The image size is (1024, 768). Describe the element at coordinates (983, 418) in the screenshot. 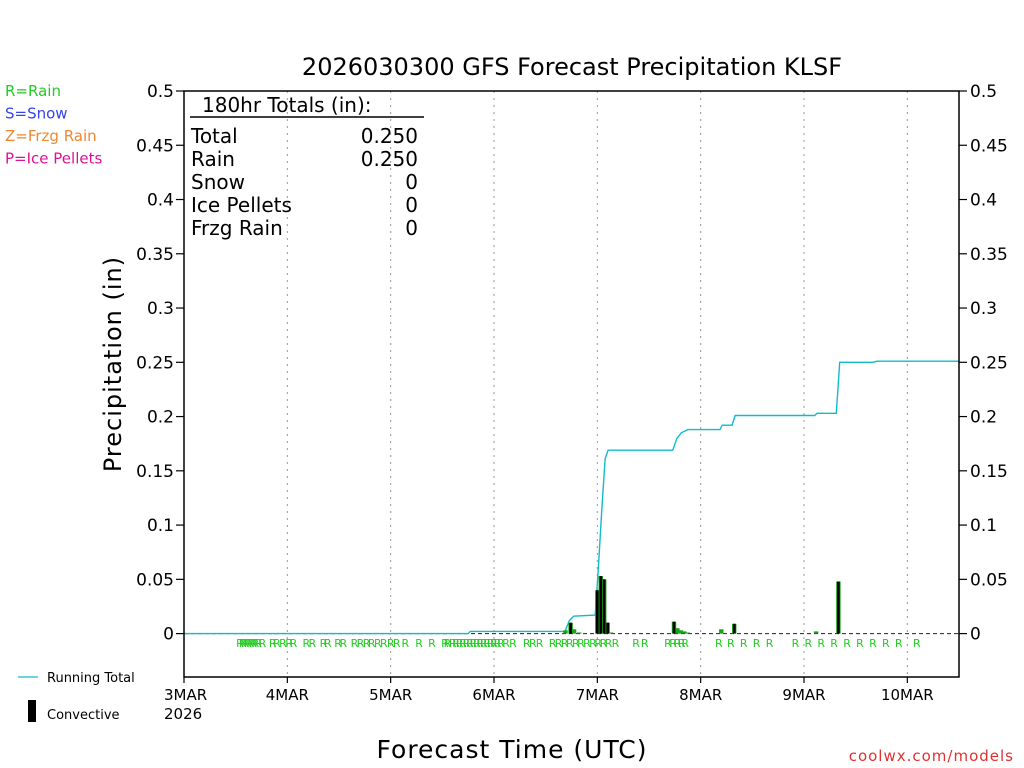

I see `y-tick-label: 0.2` at that location.